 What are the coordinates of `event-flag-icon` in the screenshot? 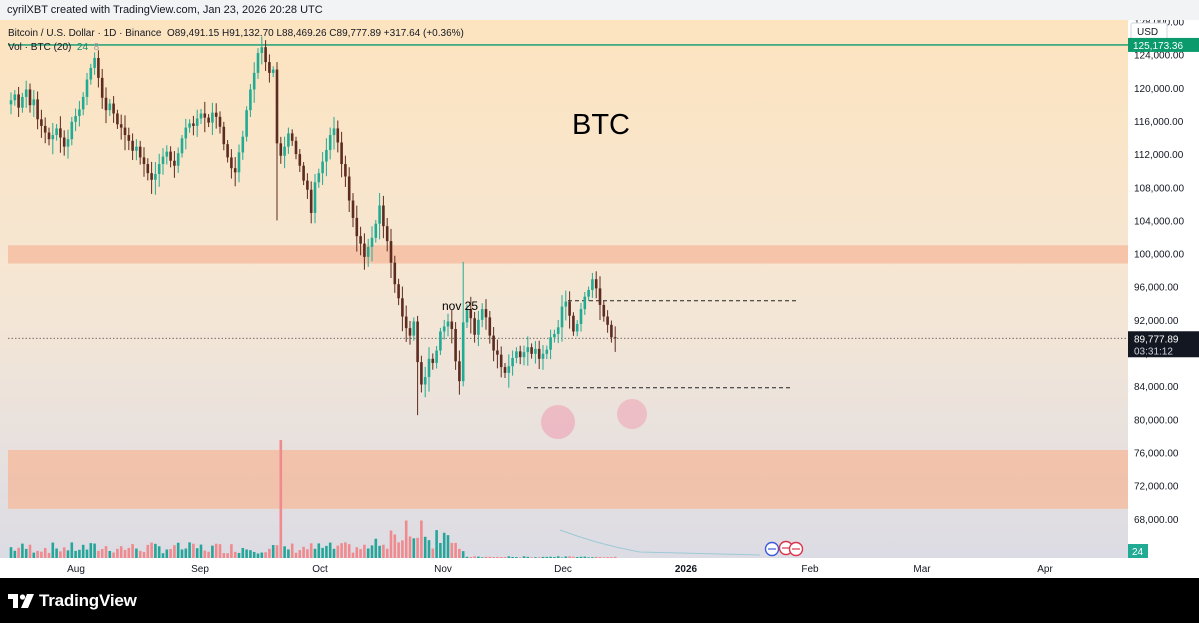 It's located at (772, 549).